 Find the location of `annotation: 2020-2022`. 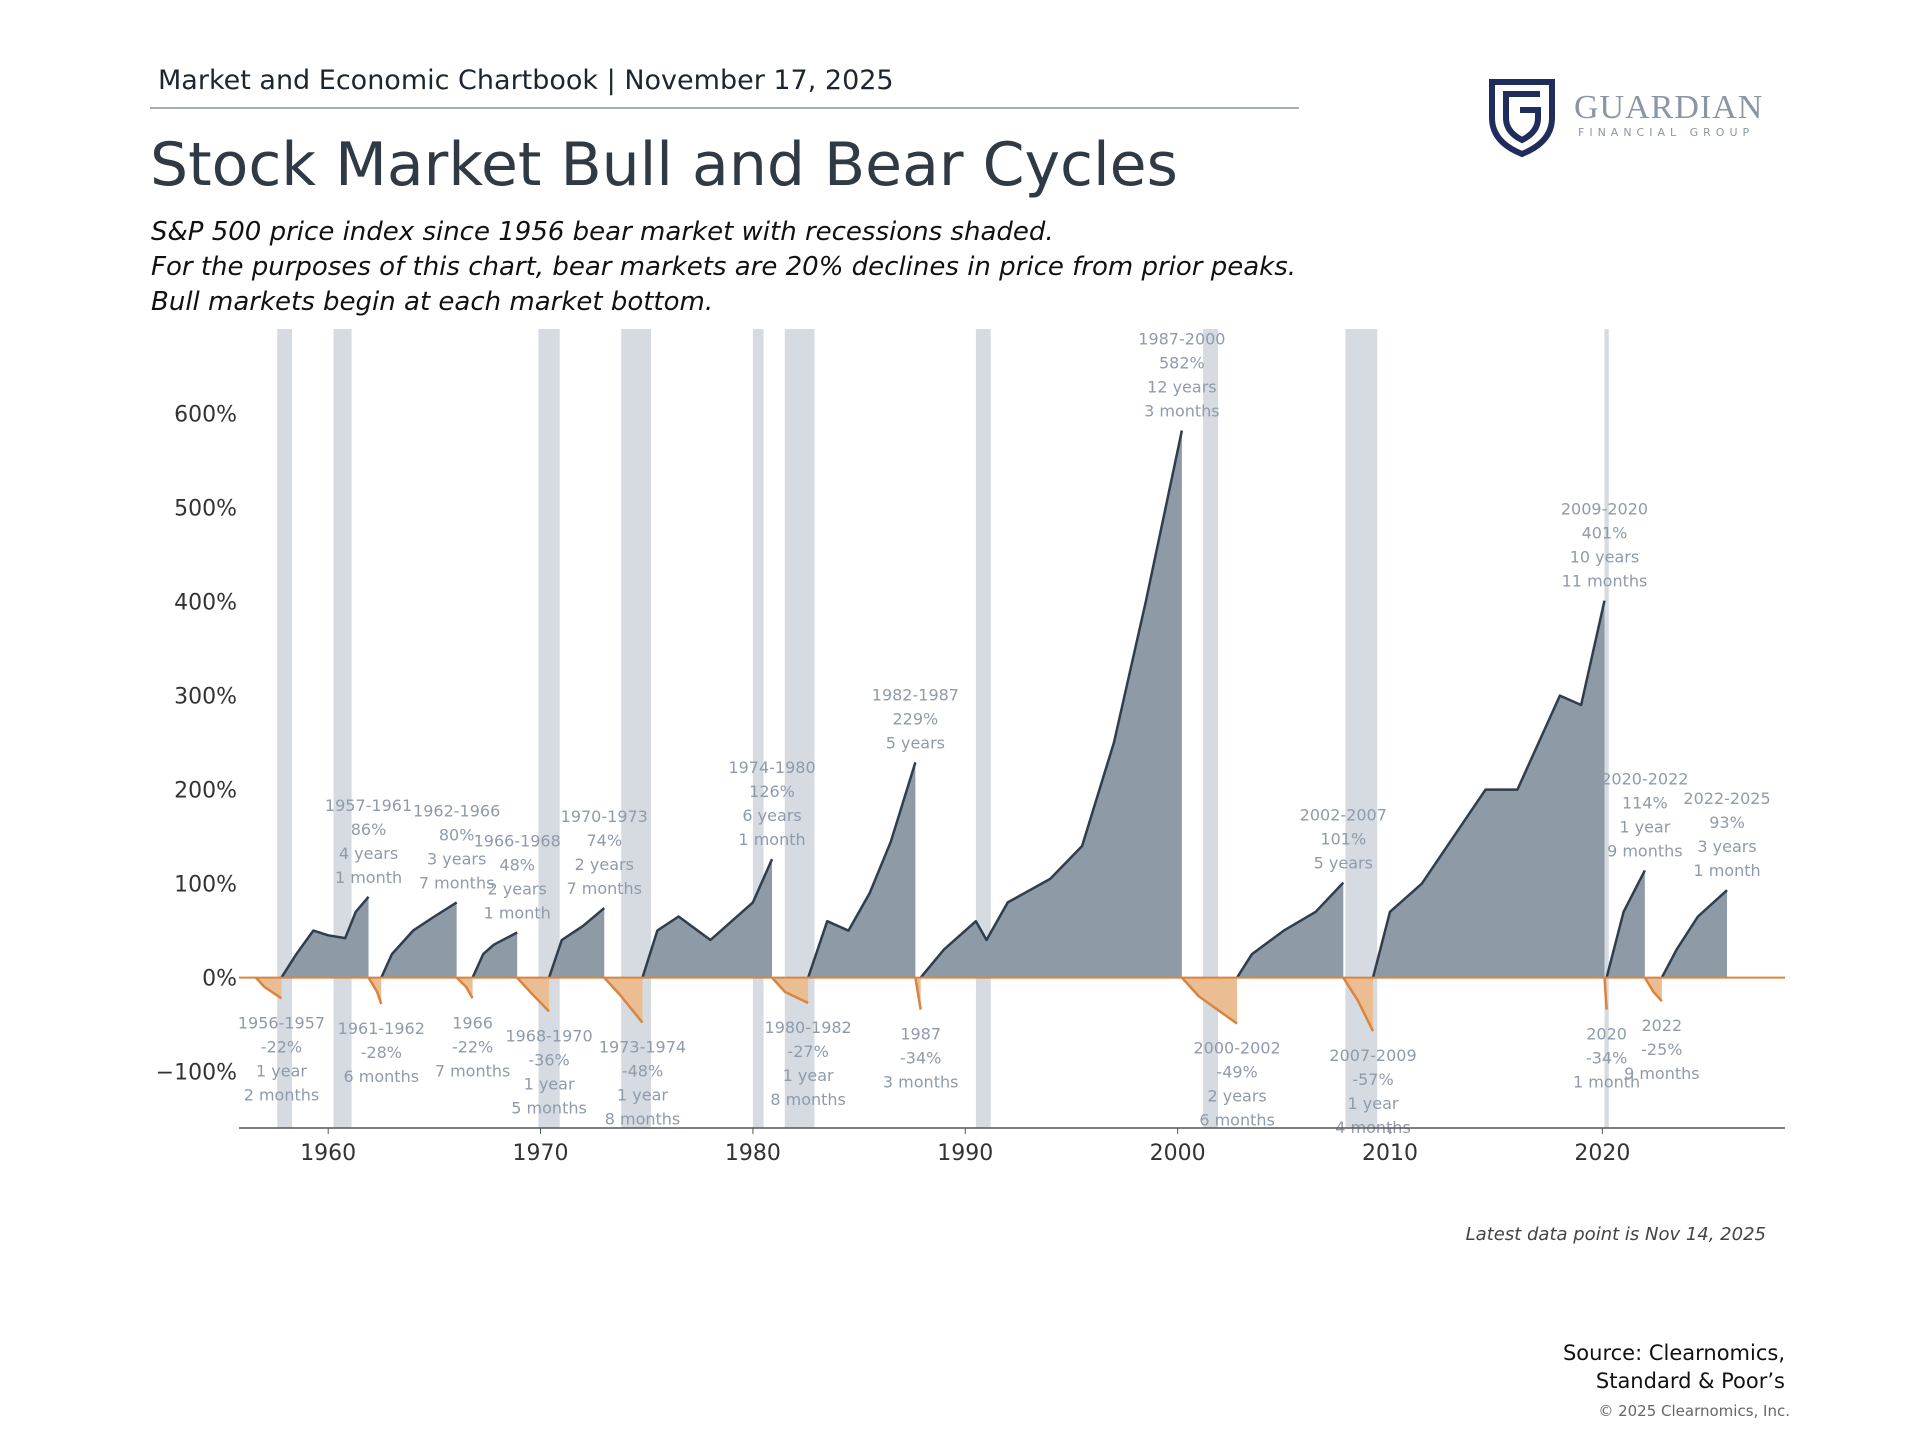

annotation: 2020-2022 is located at coordinates (1644, 778).